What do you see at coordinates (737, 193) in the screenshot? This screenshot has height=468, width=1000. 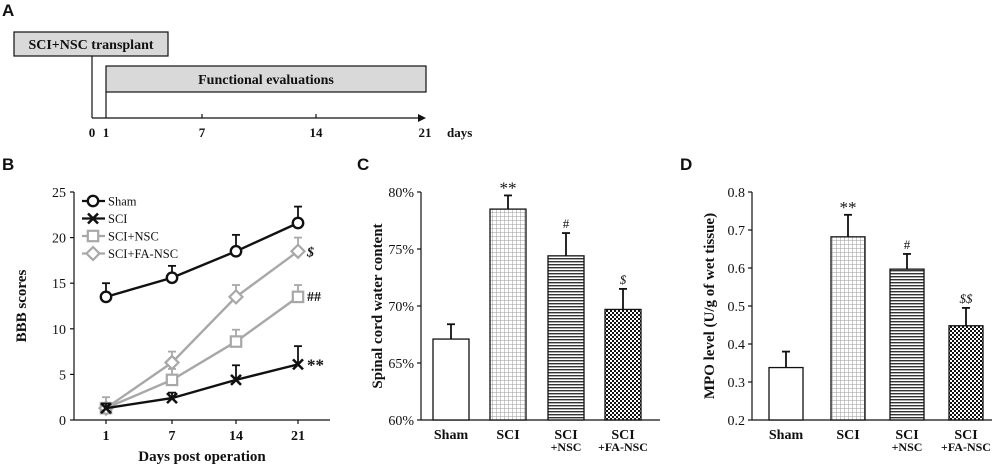 I see `d-y-tick-label: 0.8` at bounding box center [737, 193].